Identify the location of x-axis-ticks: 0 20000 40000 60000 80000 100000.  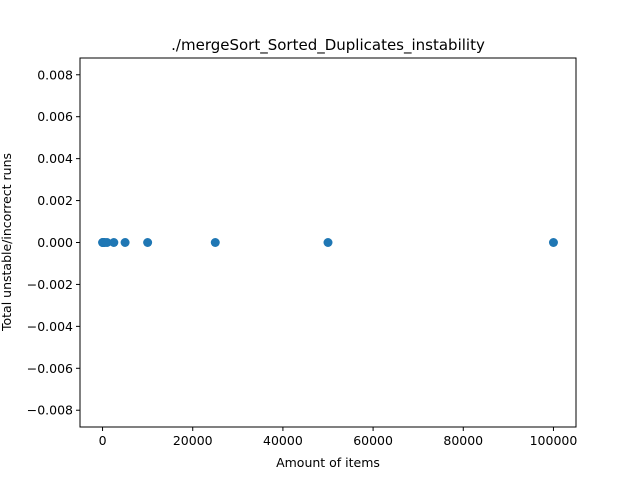
(338, 437).